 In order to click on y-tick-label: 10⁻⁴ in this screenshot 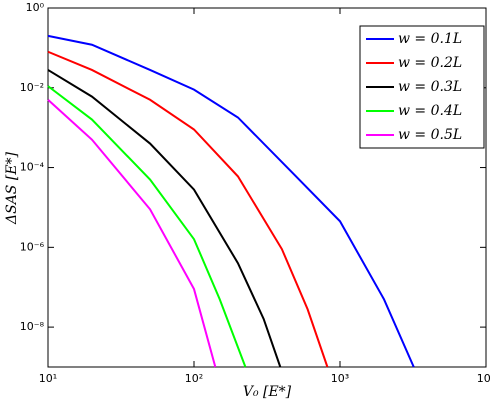, I will do `click(32, 167)`.